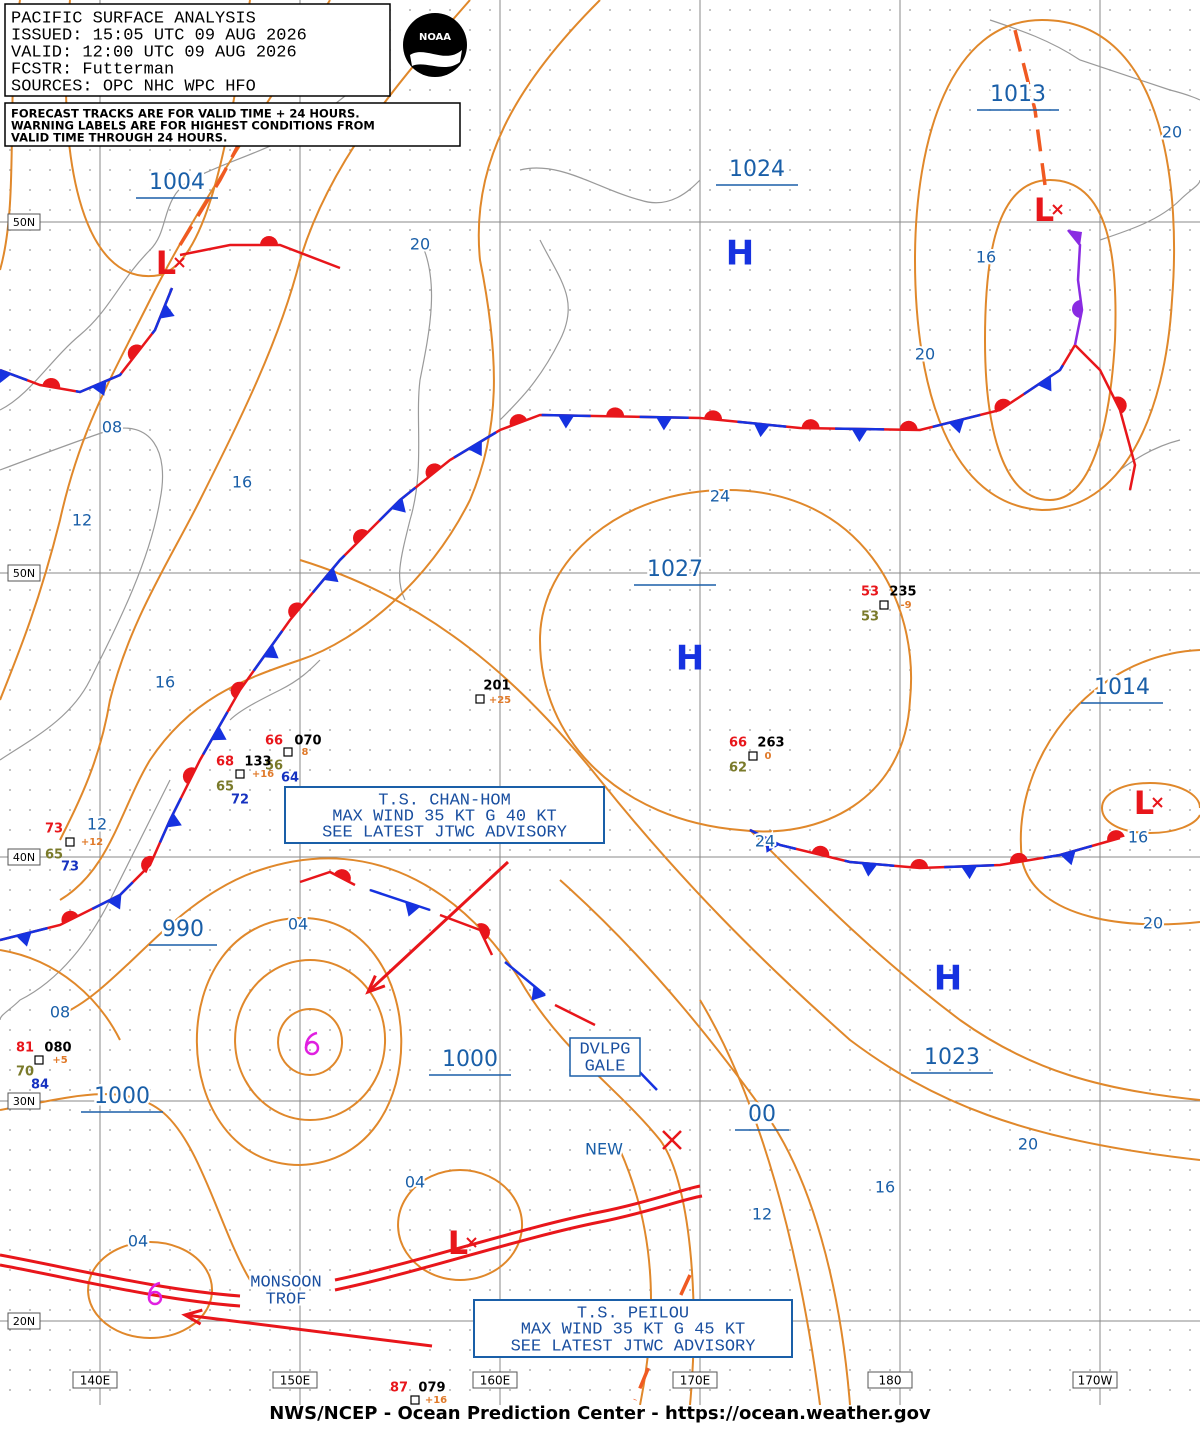  What do you see at coordinates (902, 592) in the screenshot?
I see `station-value: 235` at bounding box center [902, 592].